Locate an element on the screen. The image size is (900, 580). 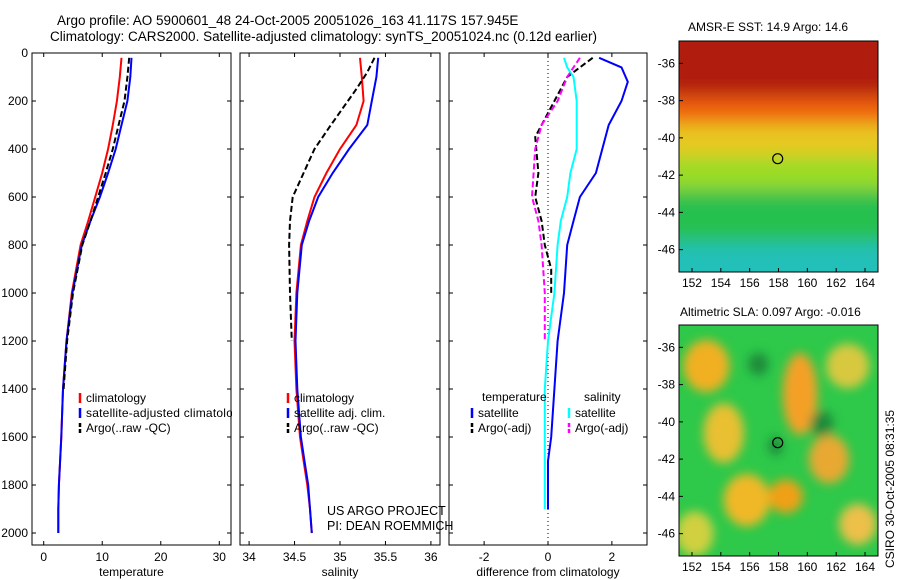
diff-legend-heading: temperature is located at coordinates (514, 397).